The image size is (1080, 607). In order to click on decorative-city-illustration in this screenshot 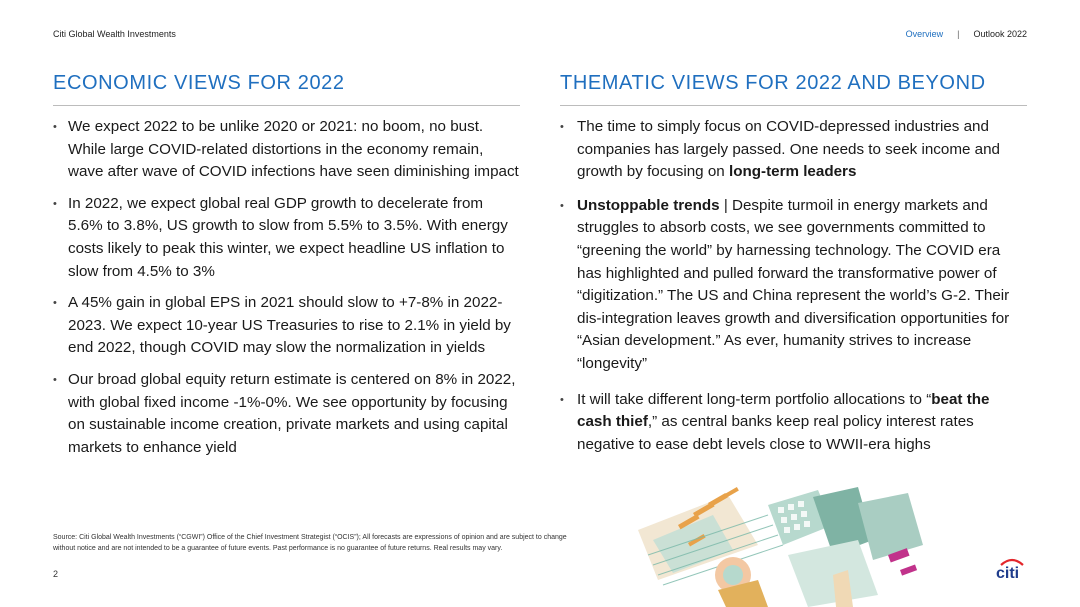, I will do `click(780, 546)`.